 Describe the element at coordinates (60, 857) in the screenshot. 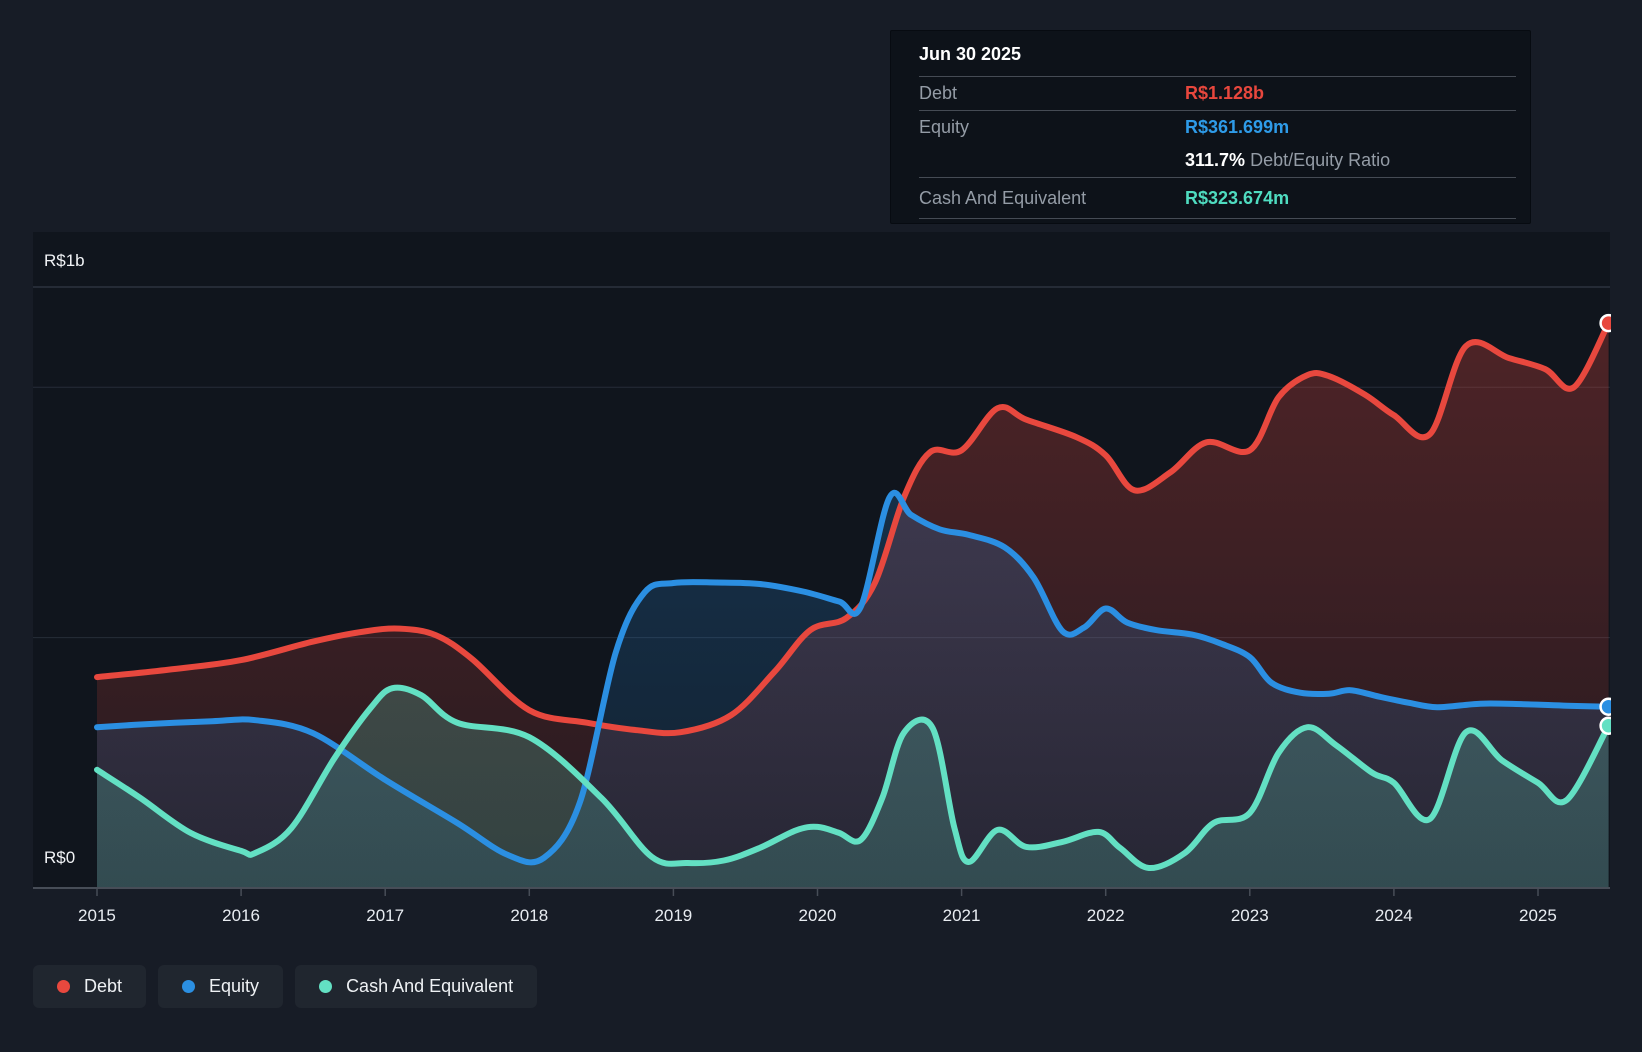

I see `y-axis-label-zero: R$0` at that location.